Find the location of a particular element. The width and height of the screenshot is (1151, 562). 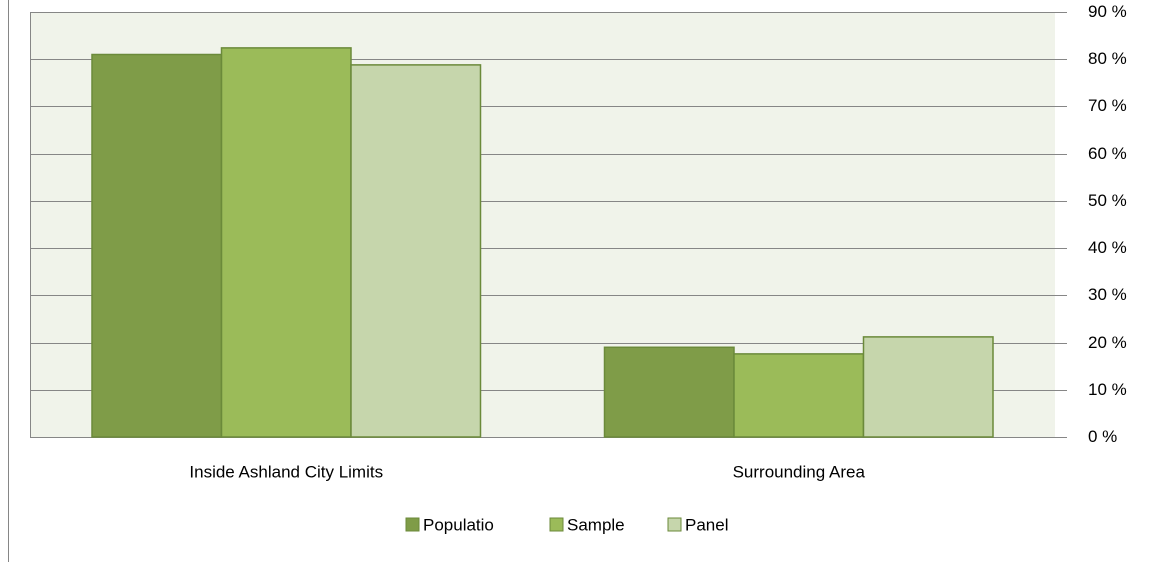

y-tick-label: 90 % is located at coordinates (1107, 11).